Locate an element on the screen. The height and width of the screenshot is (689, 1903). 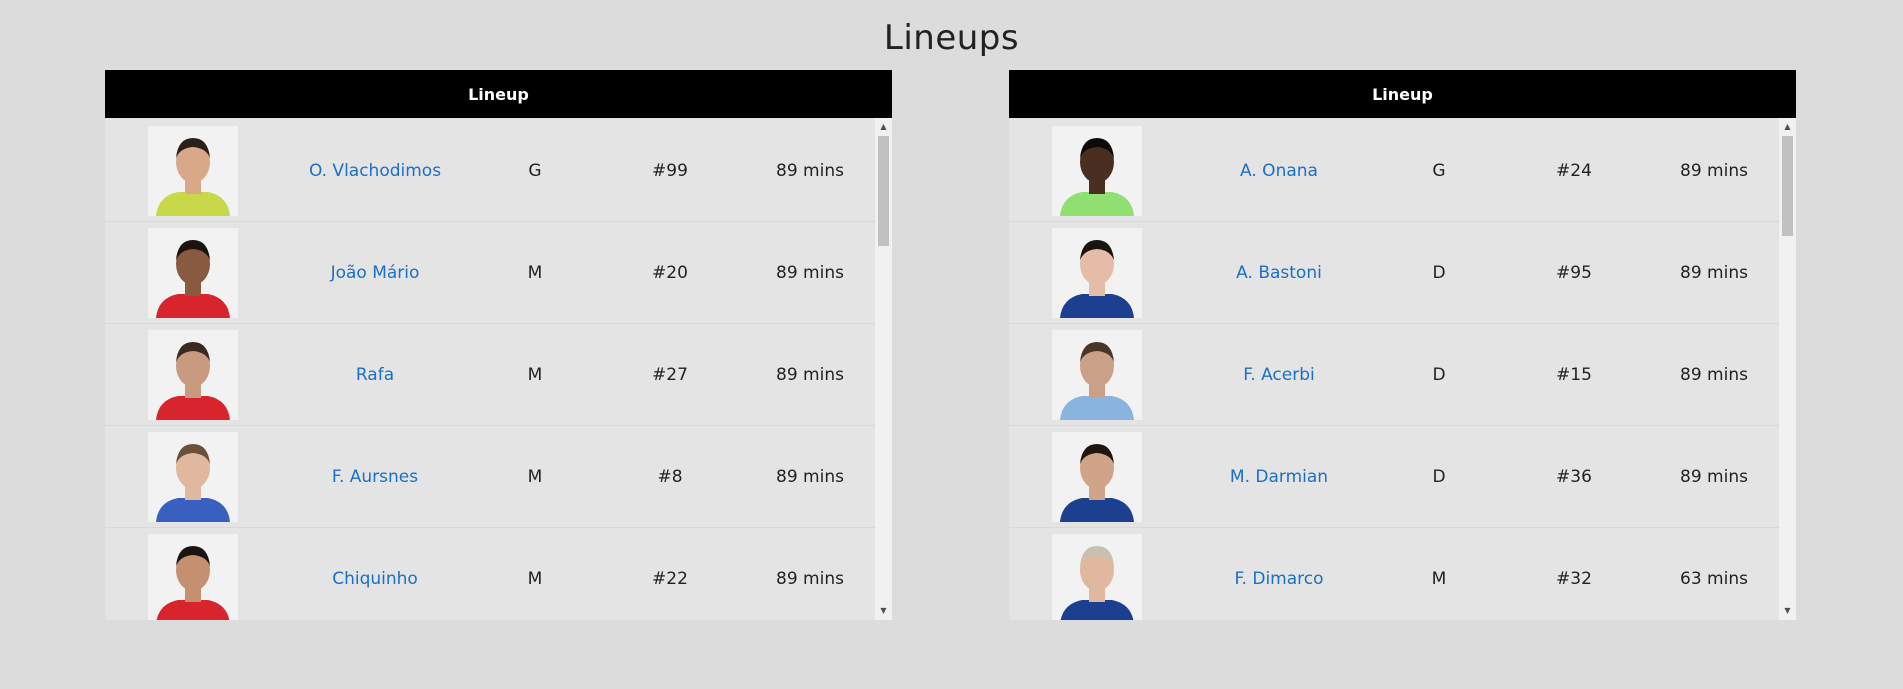
player-number: #15 is located at coordinates (1574, 374).